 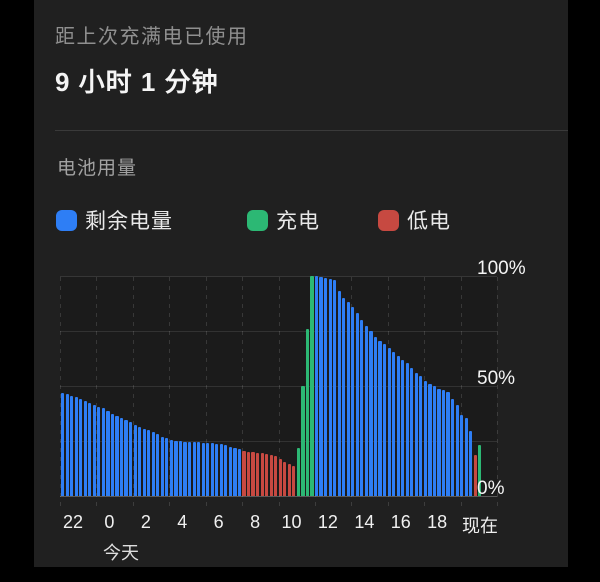 What do you see at coordinates (311, 130) in the screenshot?
I see `divider` at bounding box center [311, 130].